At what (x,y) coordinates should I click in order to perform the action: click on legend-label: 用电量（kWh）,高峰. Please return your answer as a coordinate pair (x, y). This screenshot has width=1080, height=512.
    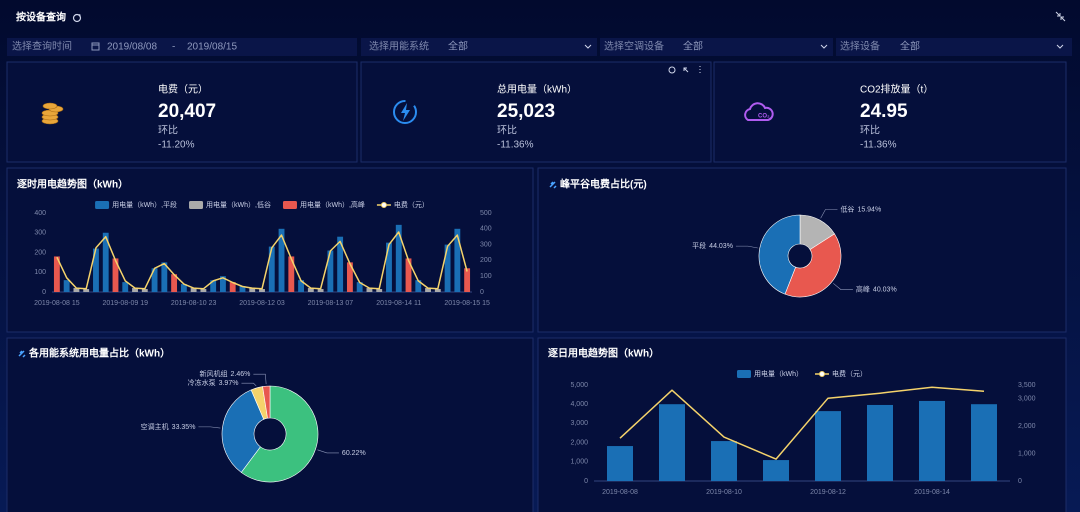
    Looking at the image, I should click on (332, 204).